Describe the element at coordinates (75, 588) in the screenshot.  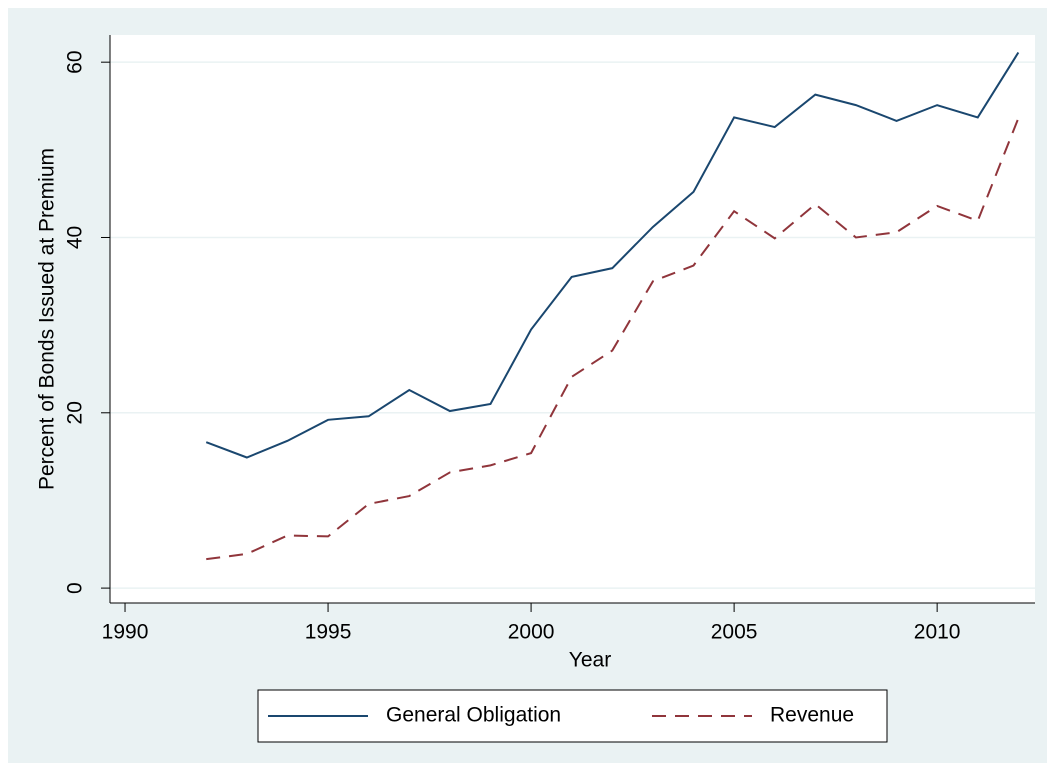
I see `y-tick-label: 0` at that location.